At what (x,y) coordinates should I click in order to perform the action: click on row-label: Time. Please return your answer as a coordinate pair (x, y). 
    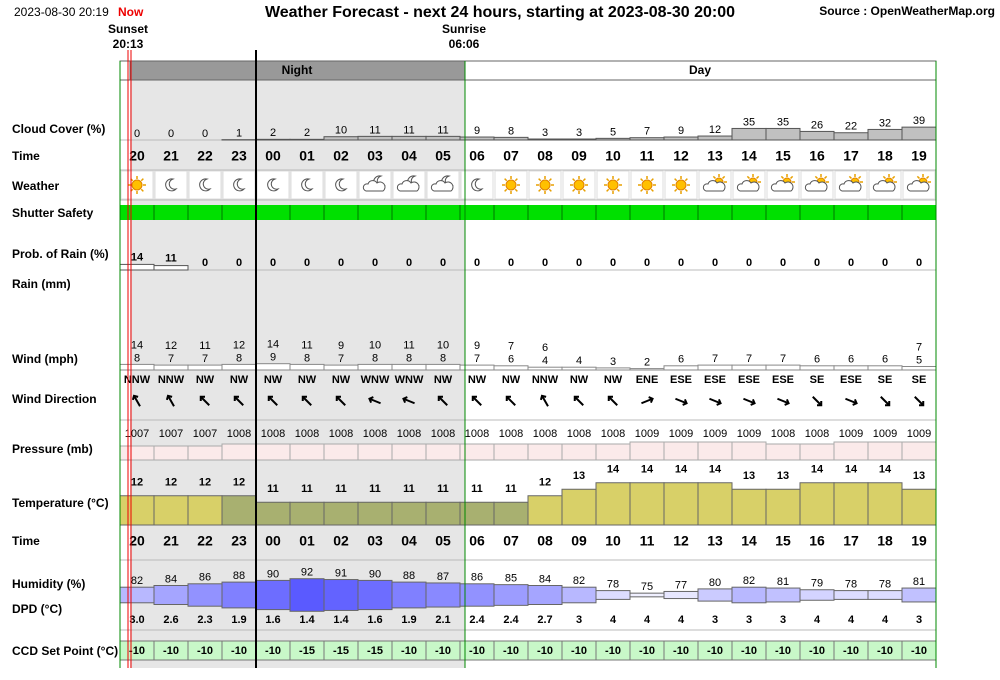
    Looking at the image, I should click on (26, 156).